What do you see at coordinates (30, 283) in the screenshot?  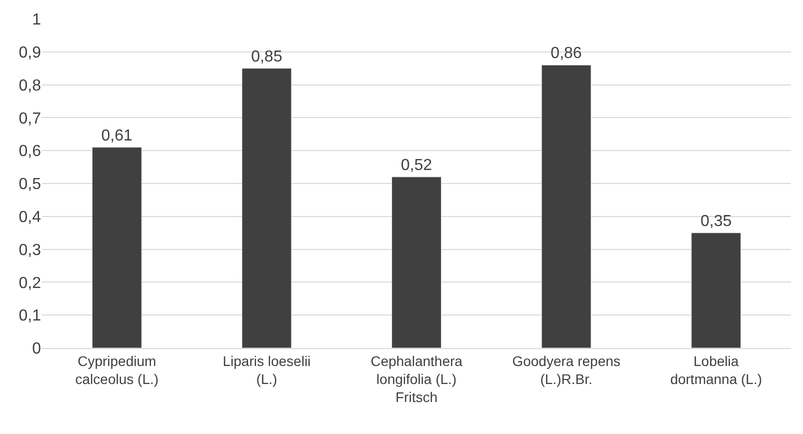 I see `y-tick-label: 0,2` at bounding box center [30, 283].